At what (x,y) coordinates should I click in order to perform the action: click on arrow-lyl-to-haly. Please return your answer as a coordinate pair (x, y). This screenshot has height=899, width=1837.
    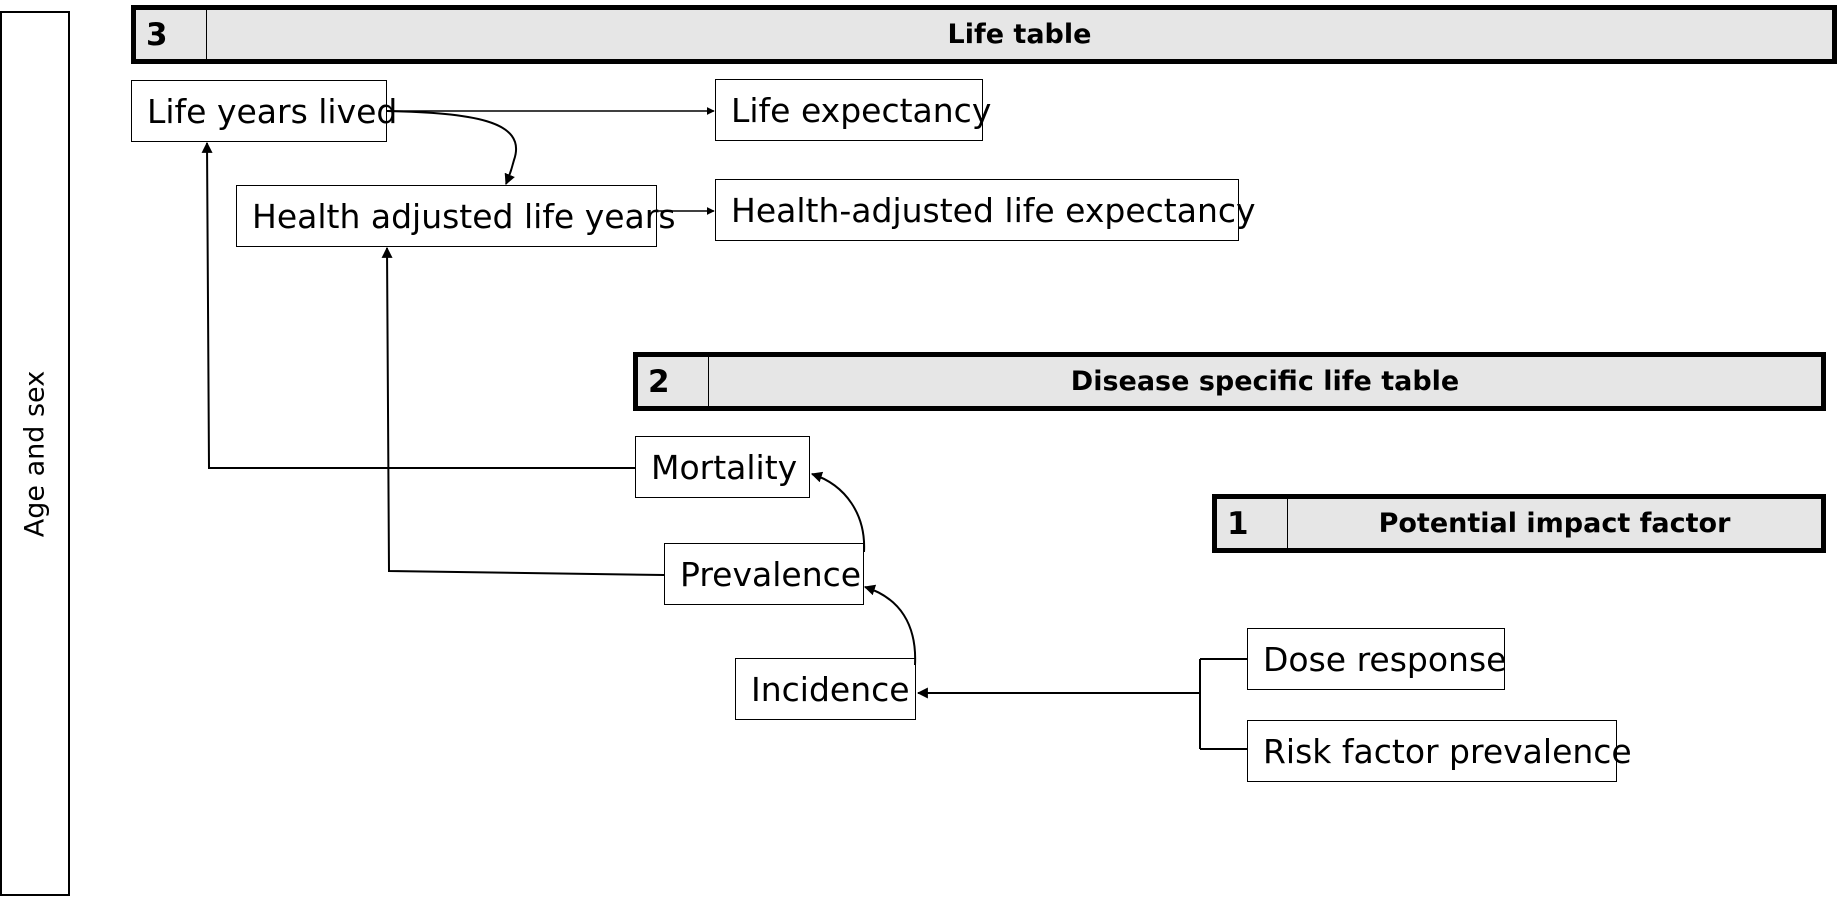
    Looking at the image, I should click on (451, 148).